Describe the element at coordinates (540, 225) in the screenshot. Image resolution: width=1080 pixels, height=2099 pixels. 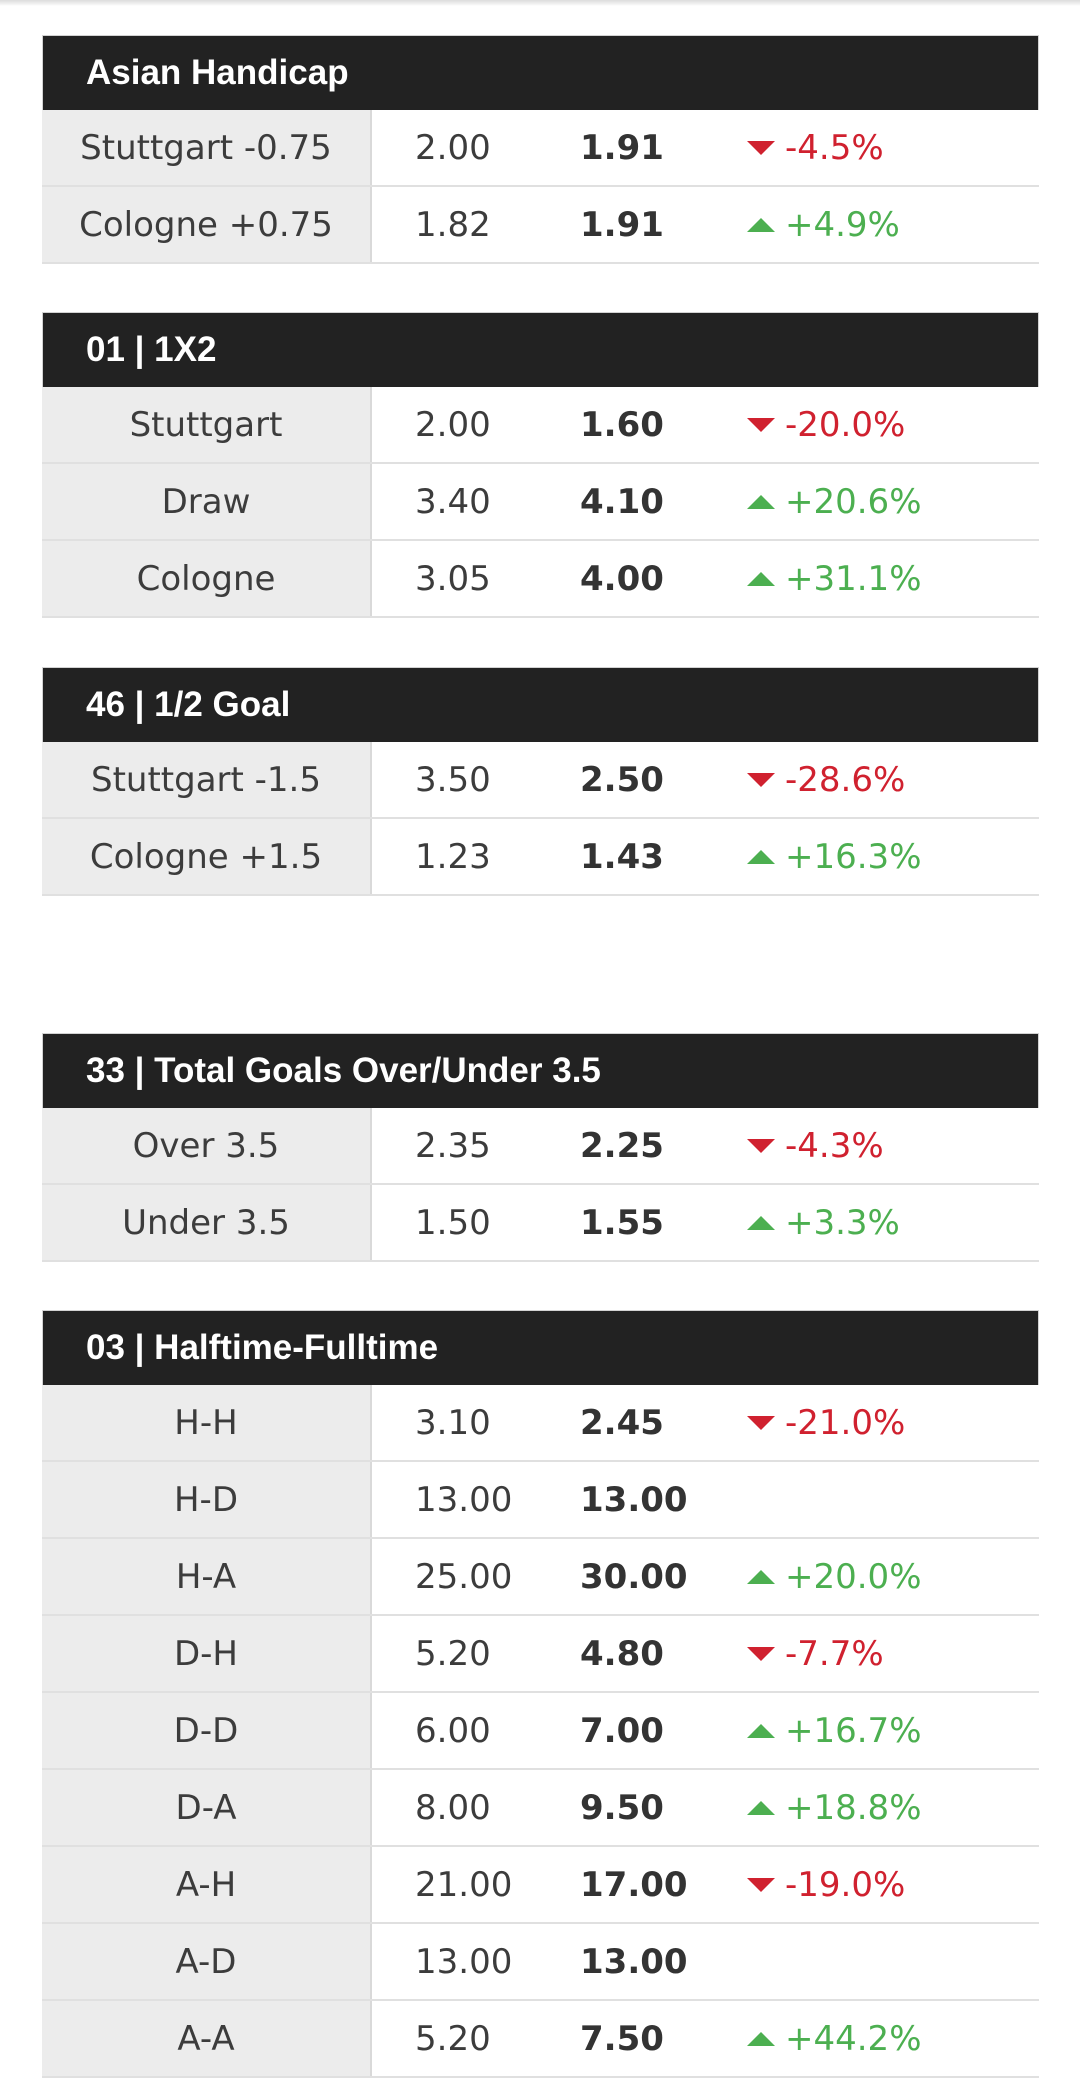
I see `odds-row: Cologne +0.75 1.82 1.91 +4.9%` at that location.